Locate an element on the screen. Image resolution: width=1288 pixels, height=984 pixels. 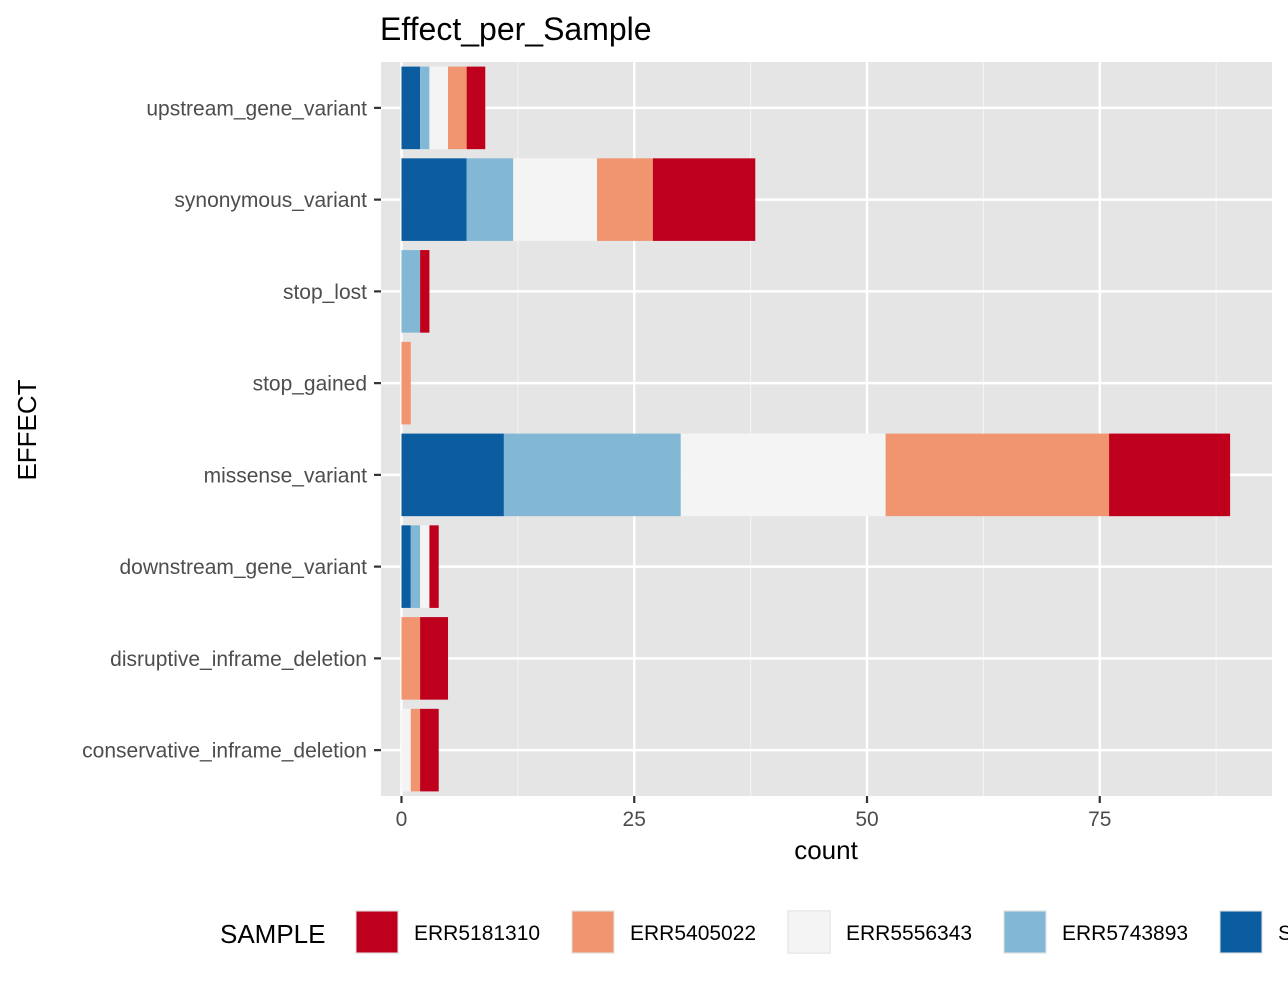
y-tick-label: downstream_gene_variant is located at coordinates (244, 567).